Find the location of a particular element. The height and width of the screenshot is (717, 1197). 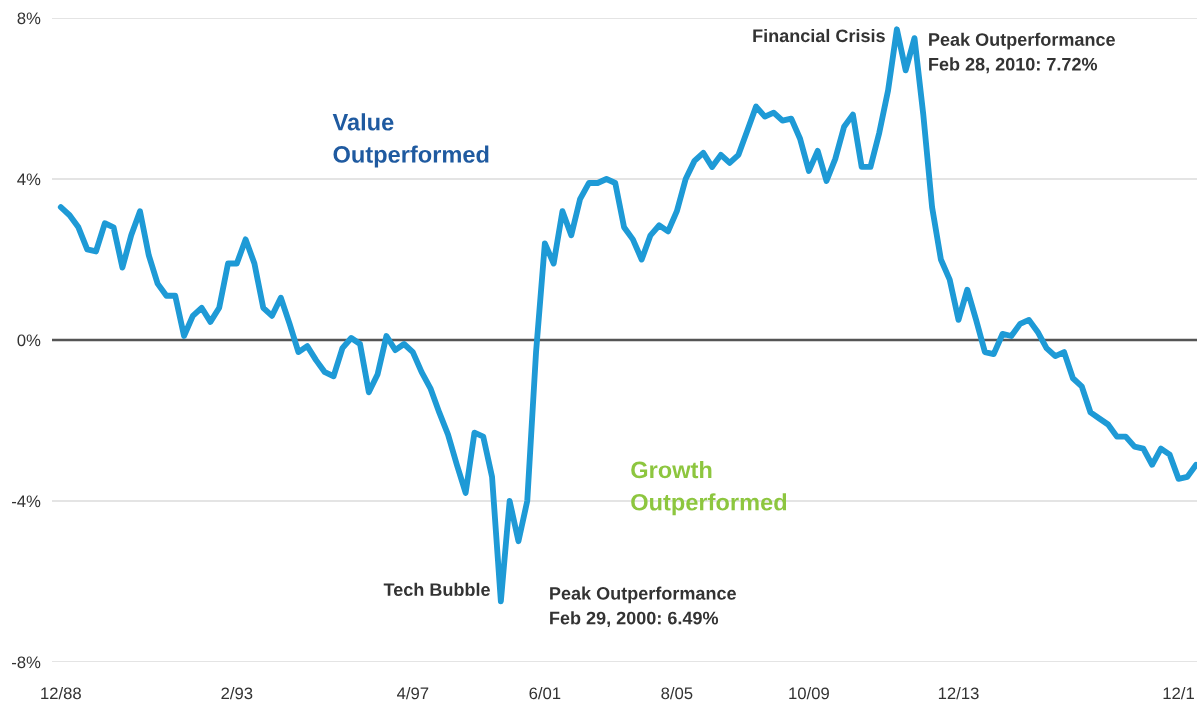

x-tick-label: 10/09 is located at coordinates (809, 693).